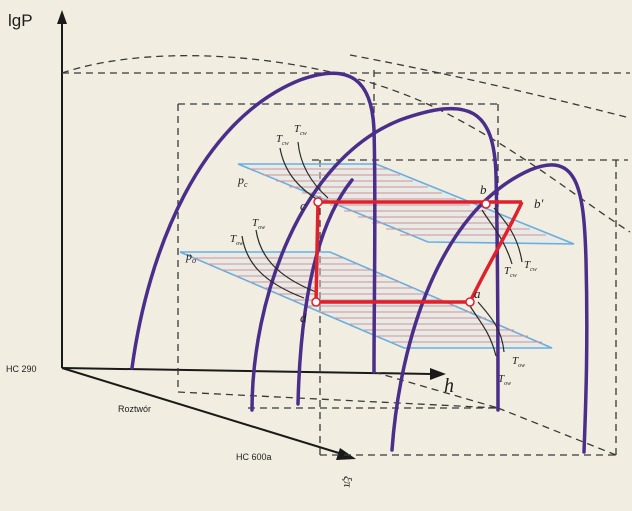  Describe the element at coordinates (477, 293) in the screenshot. I see `point-label-a: a` at that location.